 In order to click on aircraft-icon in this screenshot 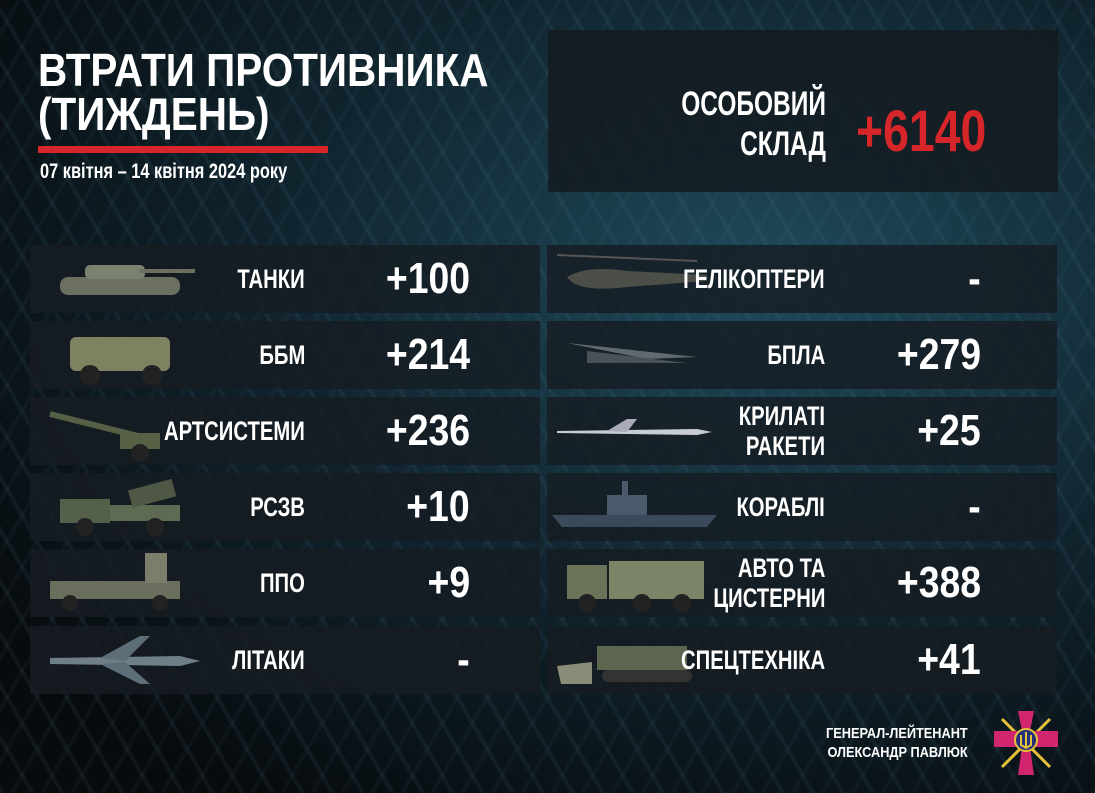, I will do `click(125, 660)`.